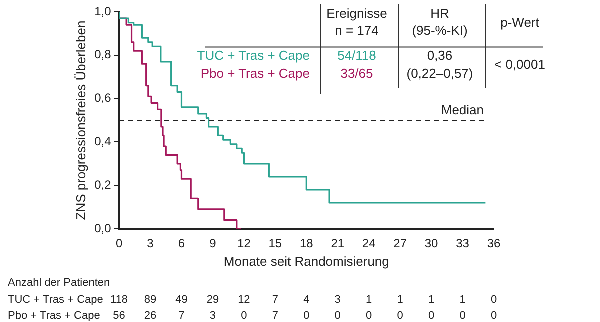 The height and width of the screenshot is (322, 600). Describe the element at coordinates (103, 228) in the screenshot. I see `y-tick-label: 0,0` at that location.